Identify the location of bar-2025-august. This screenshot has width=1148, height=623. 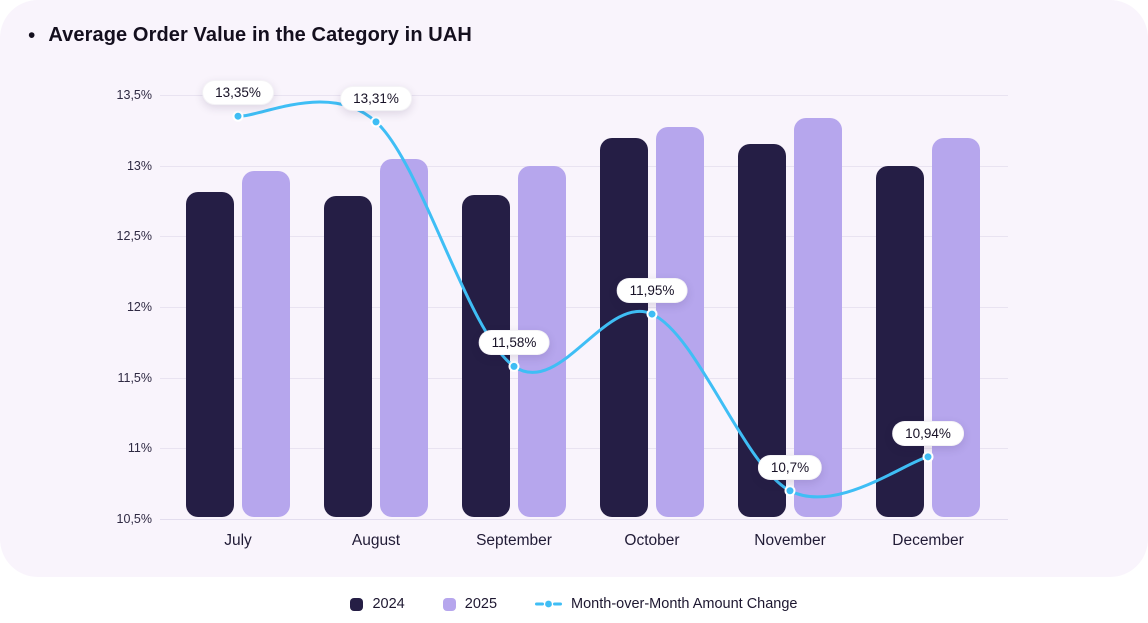
(404, 338).